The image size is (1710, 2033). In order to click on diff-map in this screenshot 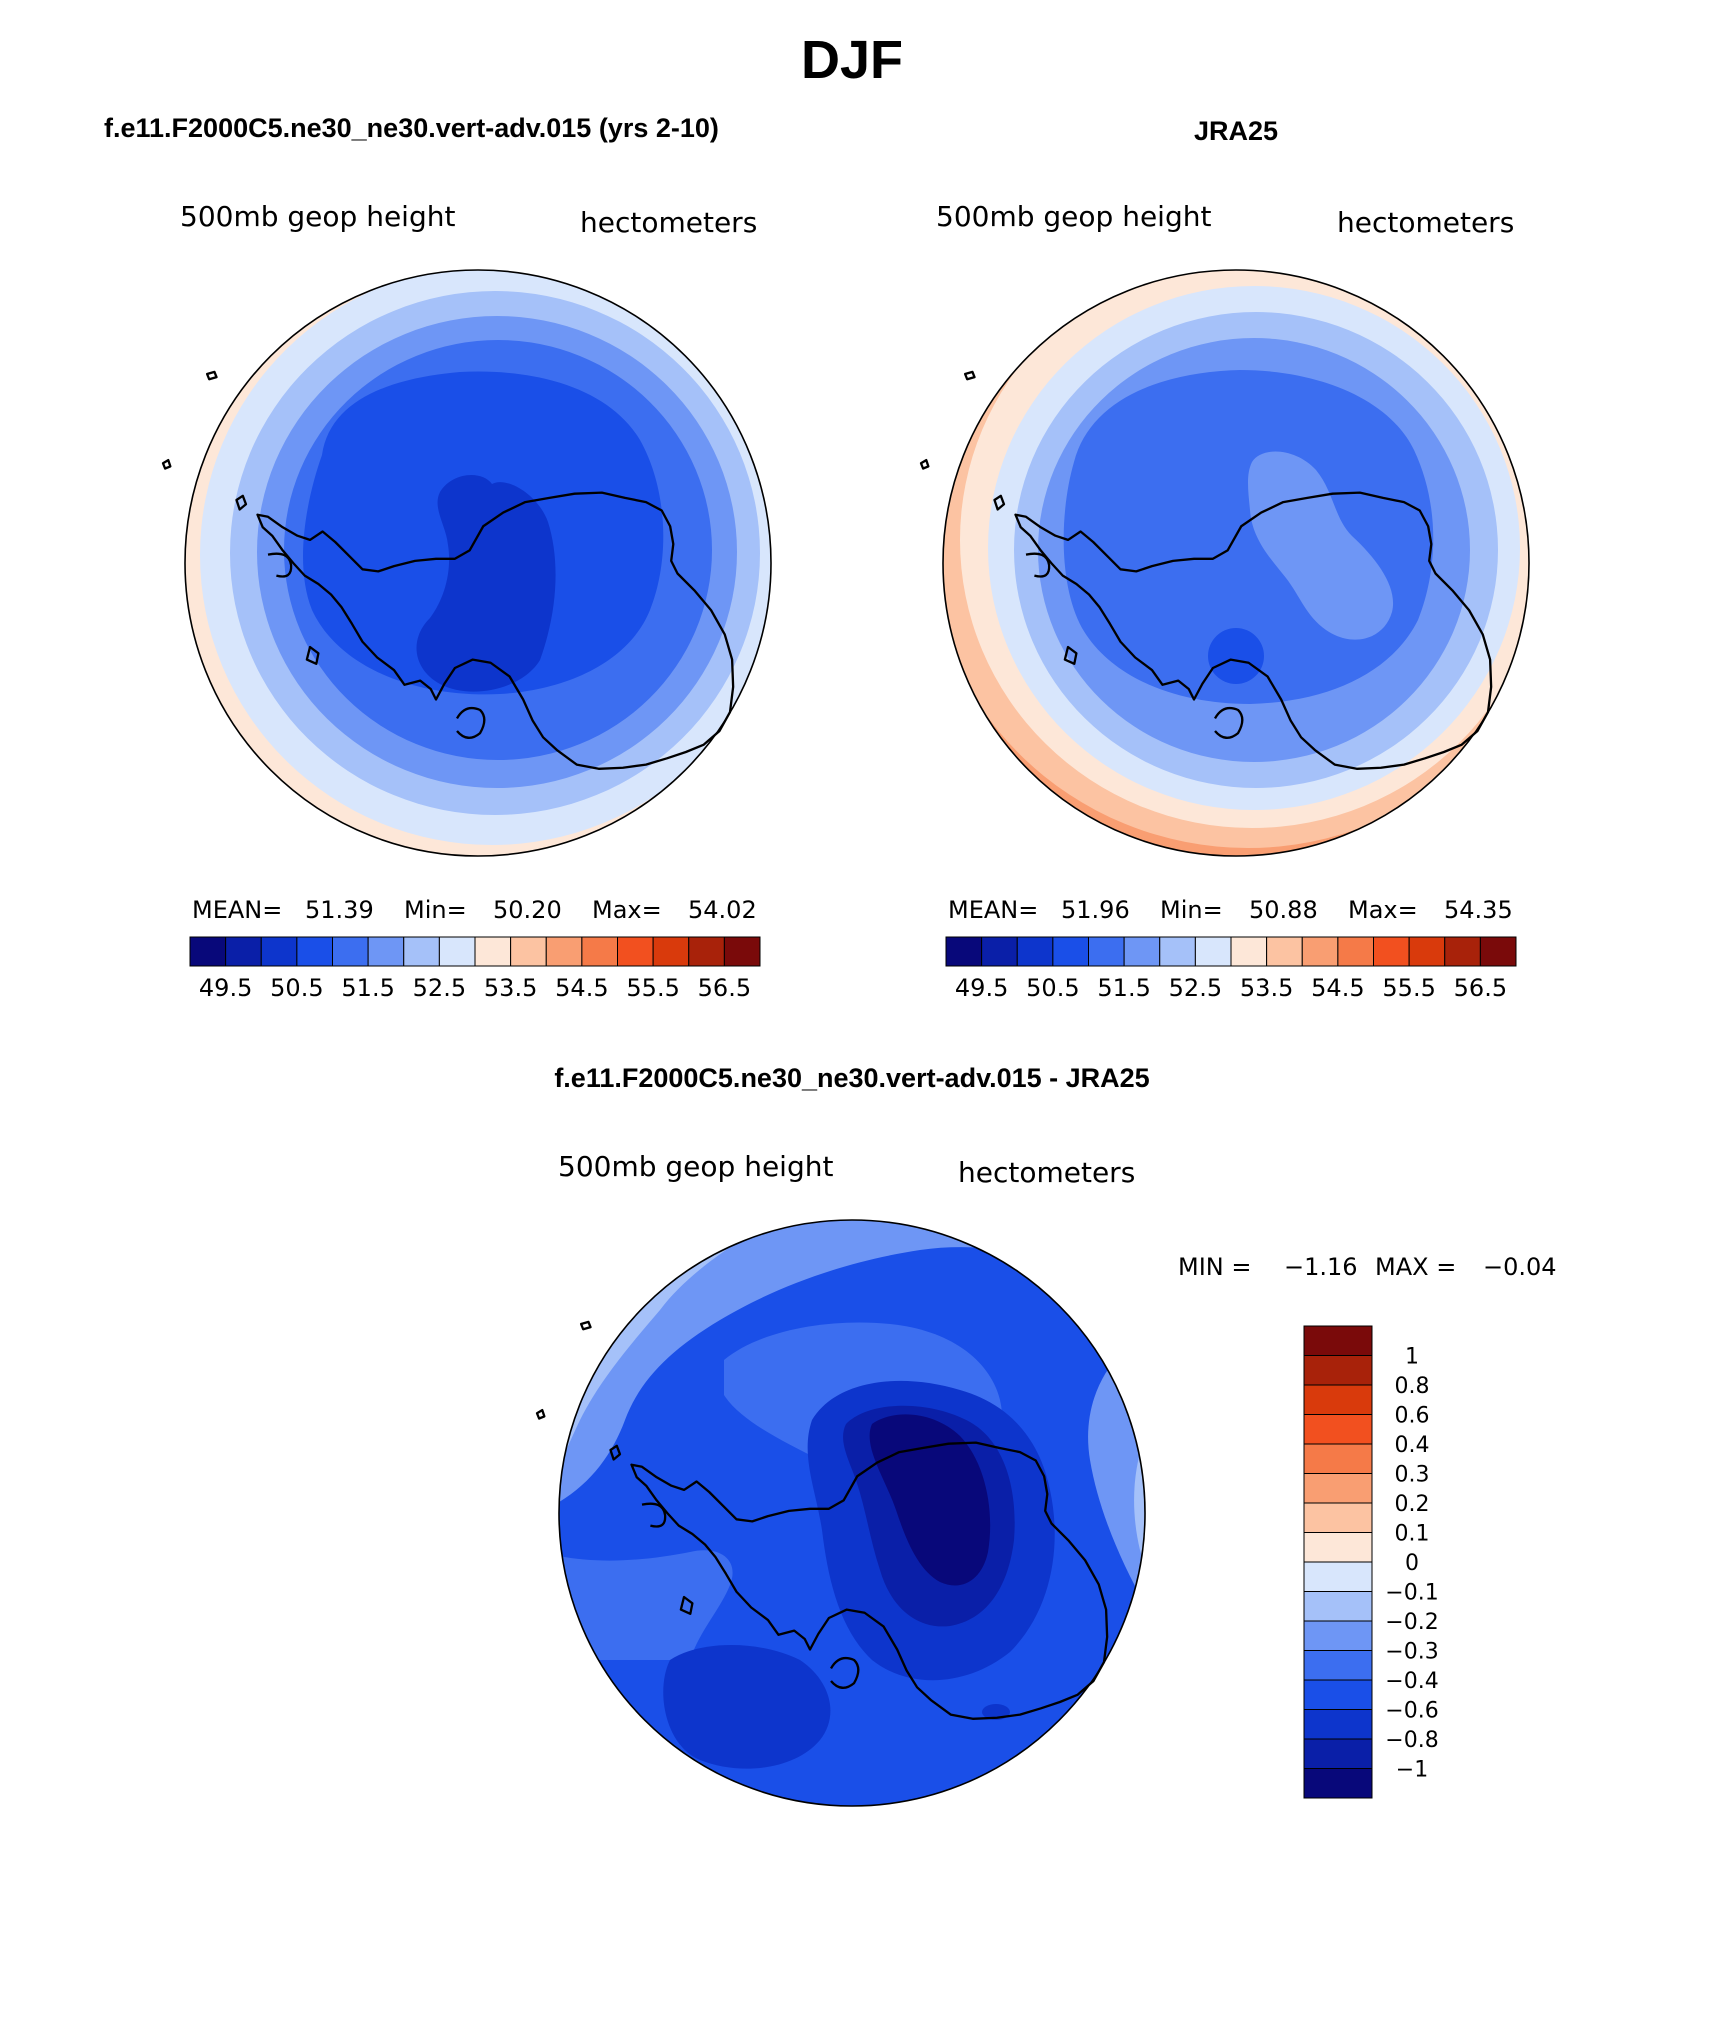, I will do `click(840, 1513)`.